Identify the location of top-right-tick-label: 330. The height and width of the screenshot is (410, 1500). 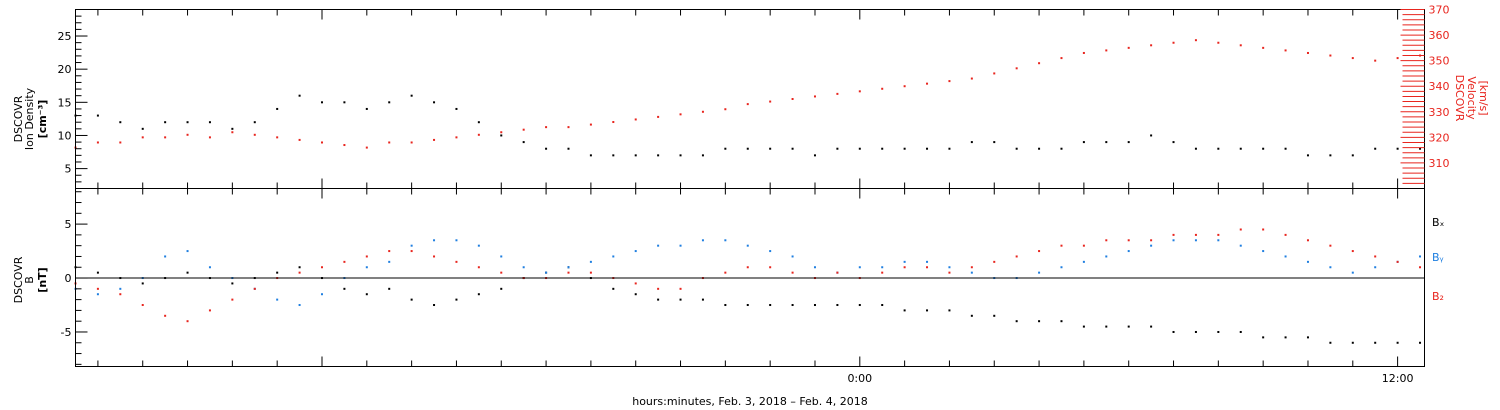
(1439, 112).